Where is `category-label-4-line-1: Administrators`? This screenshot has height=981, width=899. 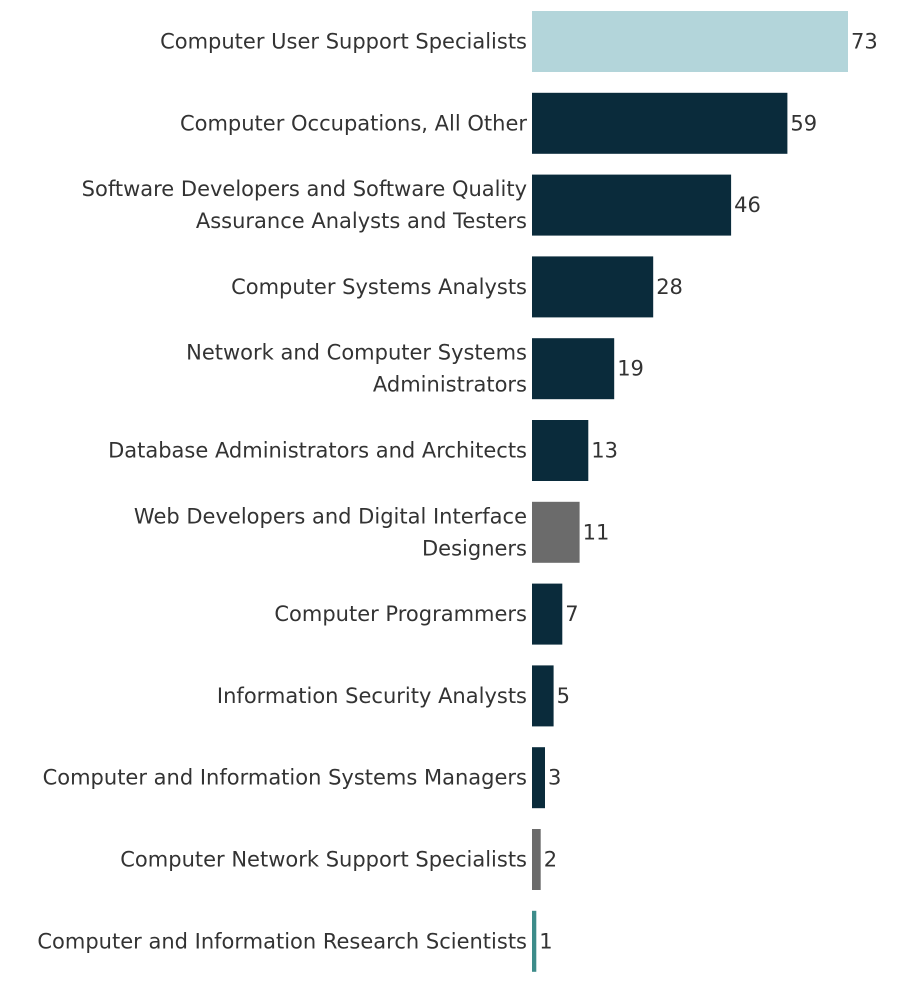
category-label-4-line-1: Administrators is located at coordinates (450, 385).